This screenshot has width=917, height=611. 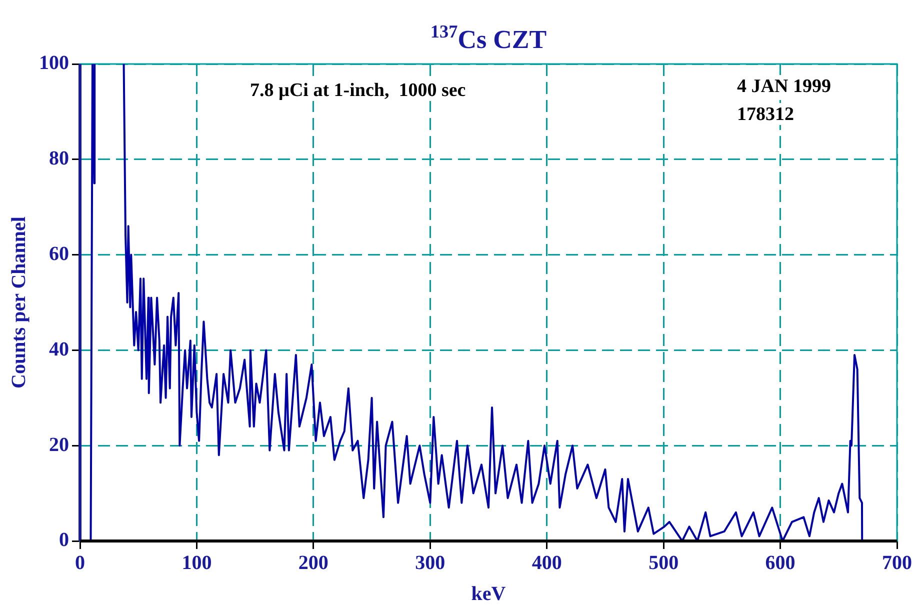 What do you see at coordinates (547, 563) in the screenshot?
I see `x-tick-label: 400` at bounding box center [547, 563].